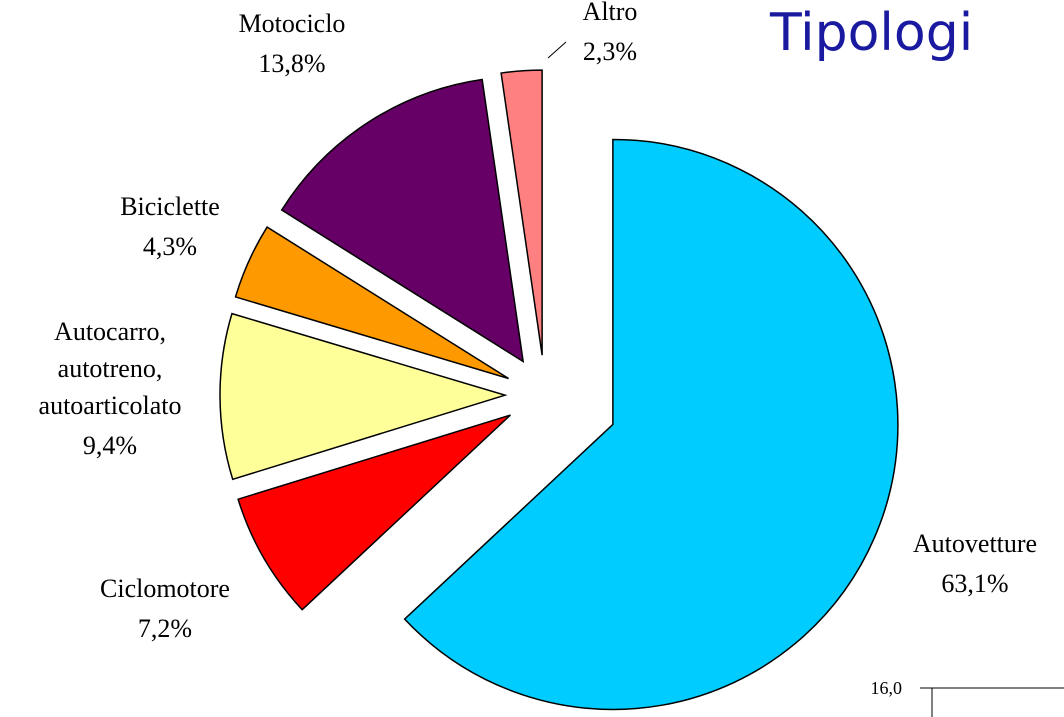 This screenshot has width=1064, height=717. I want to click on label-line: Altro, so click(610, 13).